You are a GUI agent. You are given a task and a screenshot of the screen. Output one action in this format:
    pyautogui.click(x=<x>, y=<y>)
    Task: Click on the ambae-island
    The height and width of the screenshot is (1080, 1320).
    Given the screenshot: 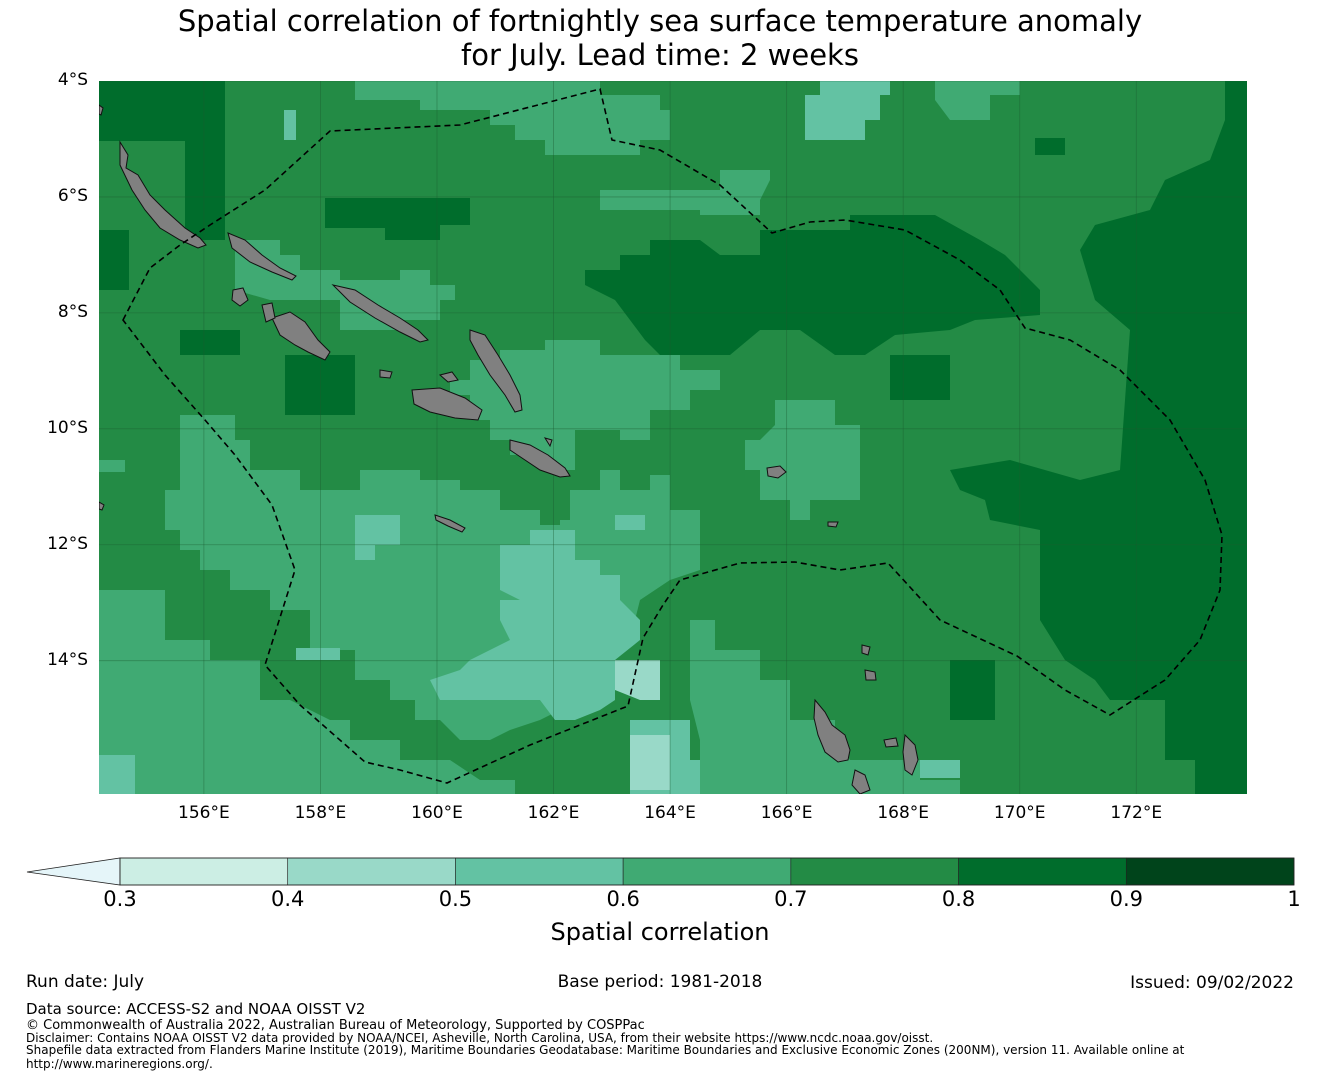 What is the action you would take?
    pyautogui.click(x=891, y=742)
    